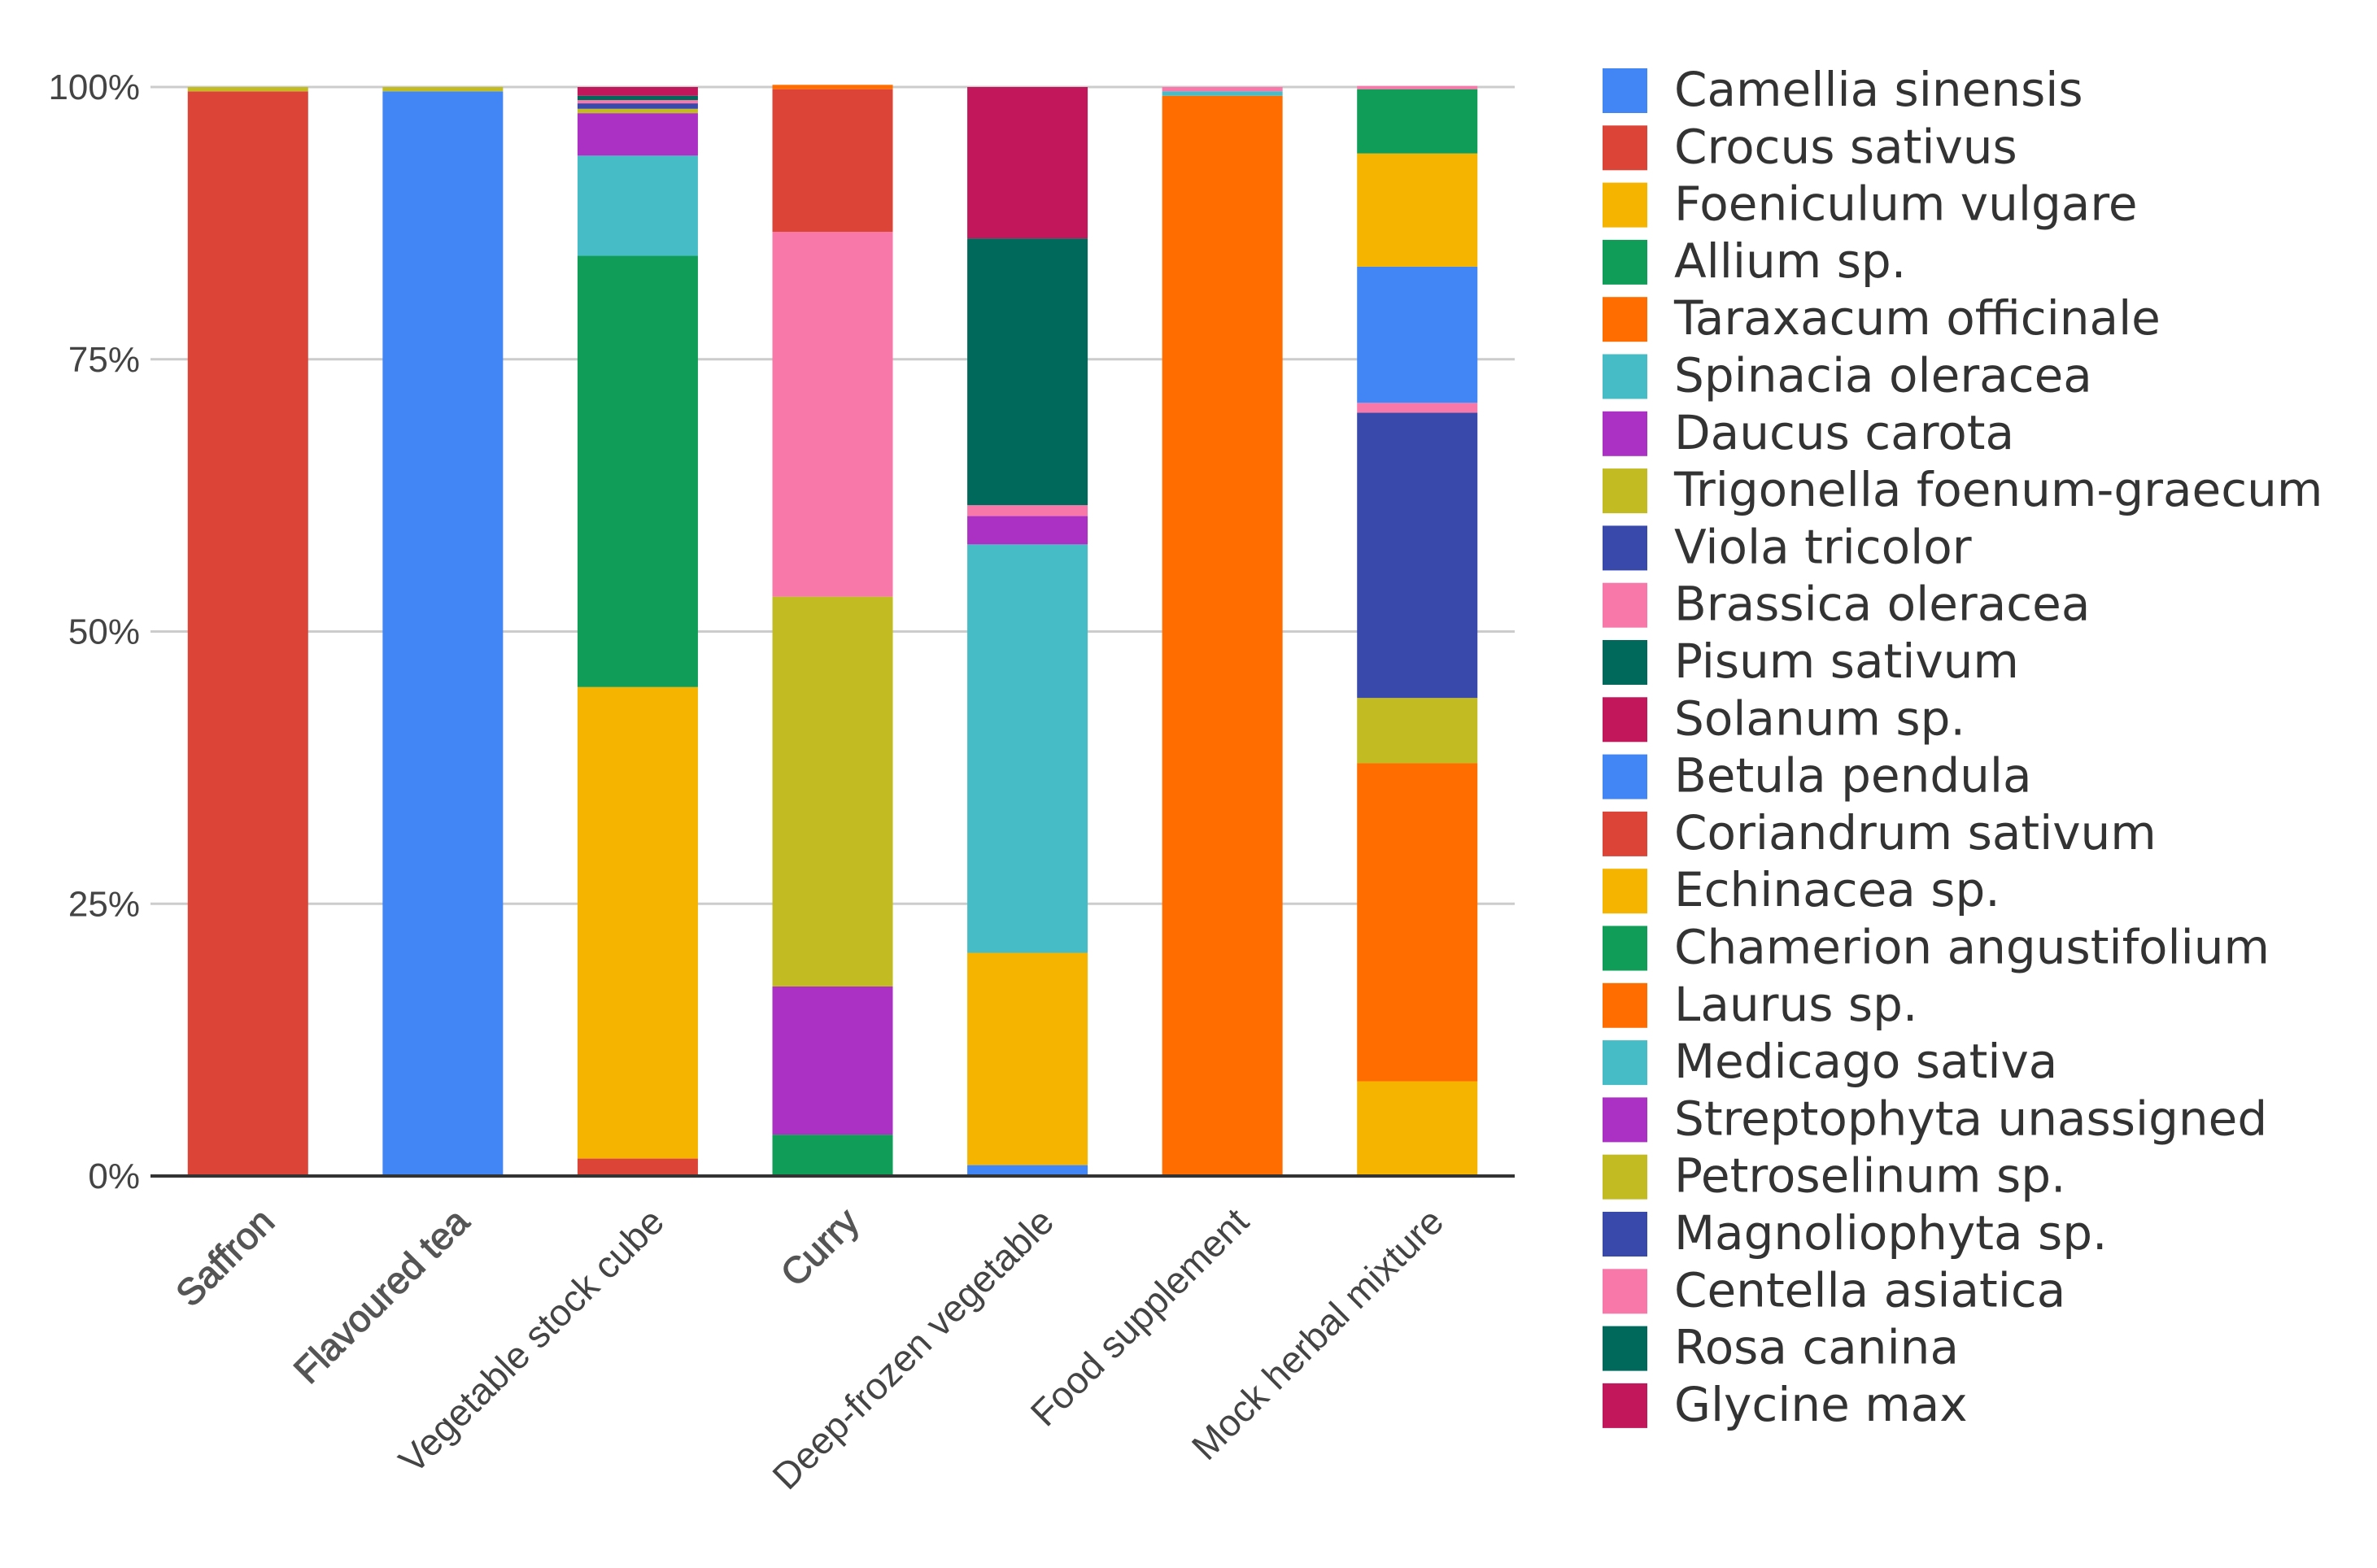 This screenshot has width=2377, height=1568. I want to click on x-category-label: Flavoured tea, so click(382, 1296).